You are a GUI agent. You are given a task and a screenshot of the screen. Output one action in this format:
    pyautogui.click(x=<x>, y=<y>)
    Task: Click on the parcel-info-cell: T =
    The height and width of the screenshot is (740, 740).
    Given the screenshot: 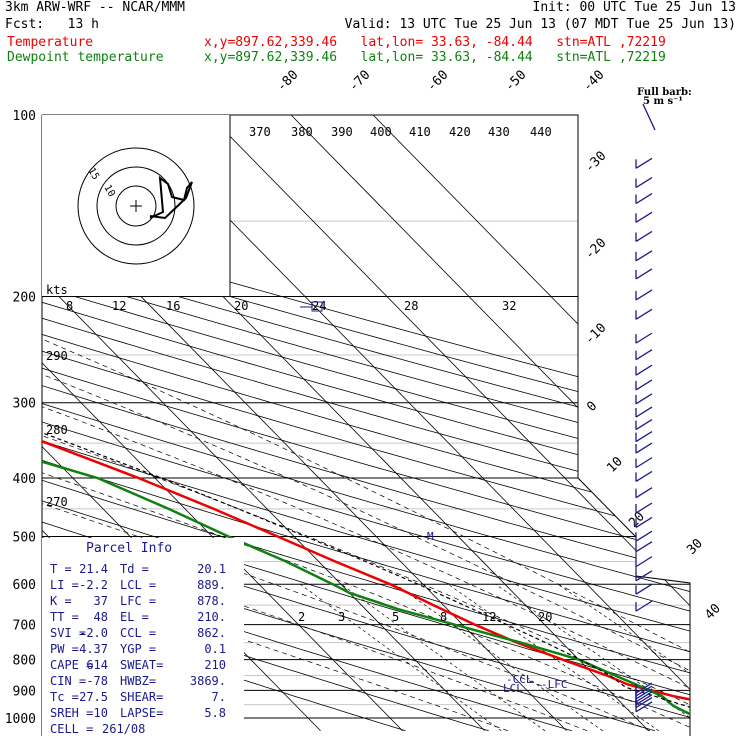 What is the action you would take?
    pyautogui.click(x=61, y=569)
    